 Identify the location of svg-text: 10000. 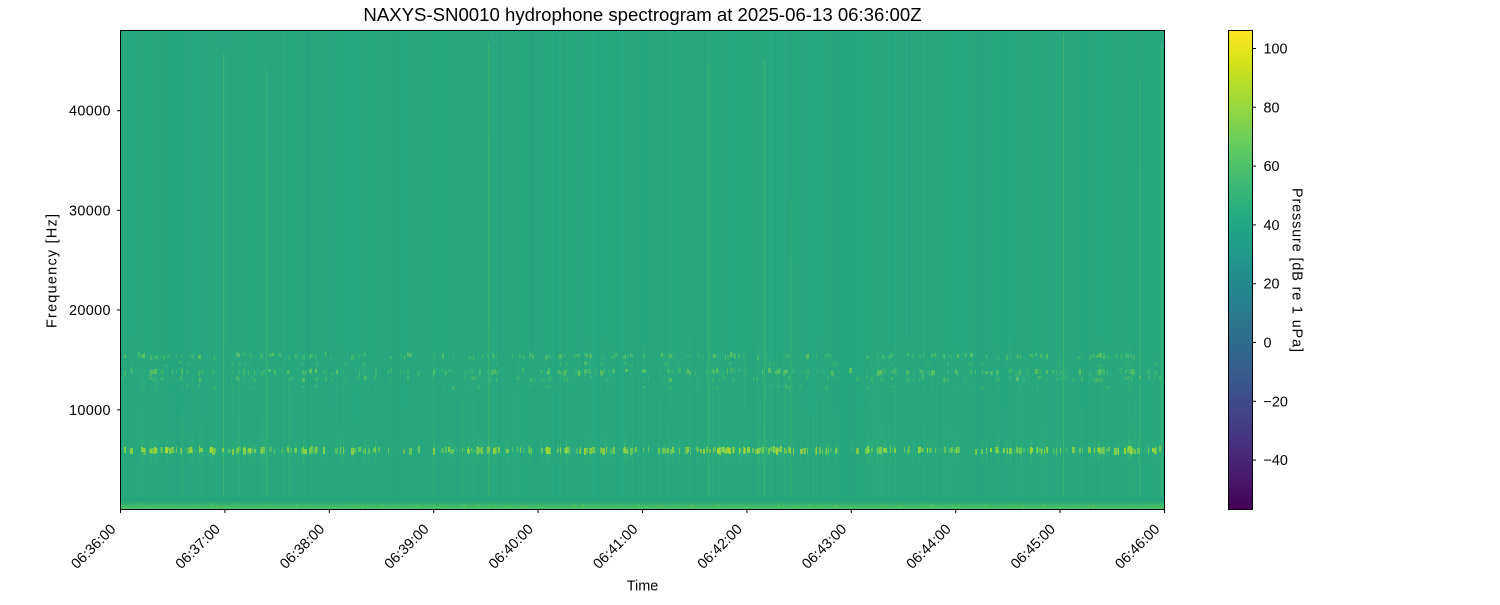
(90, 411).